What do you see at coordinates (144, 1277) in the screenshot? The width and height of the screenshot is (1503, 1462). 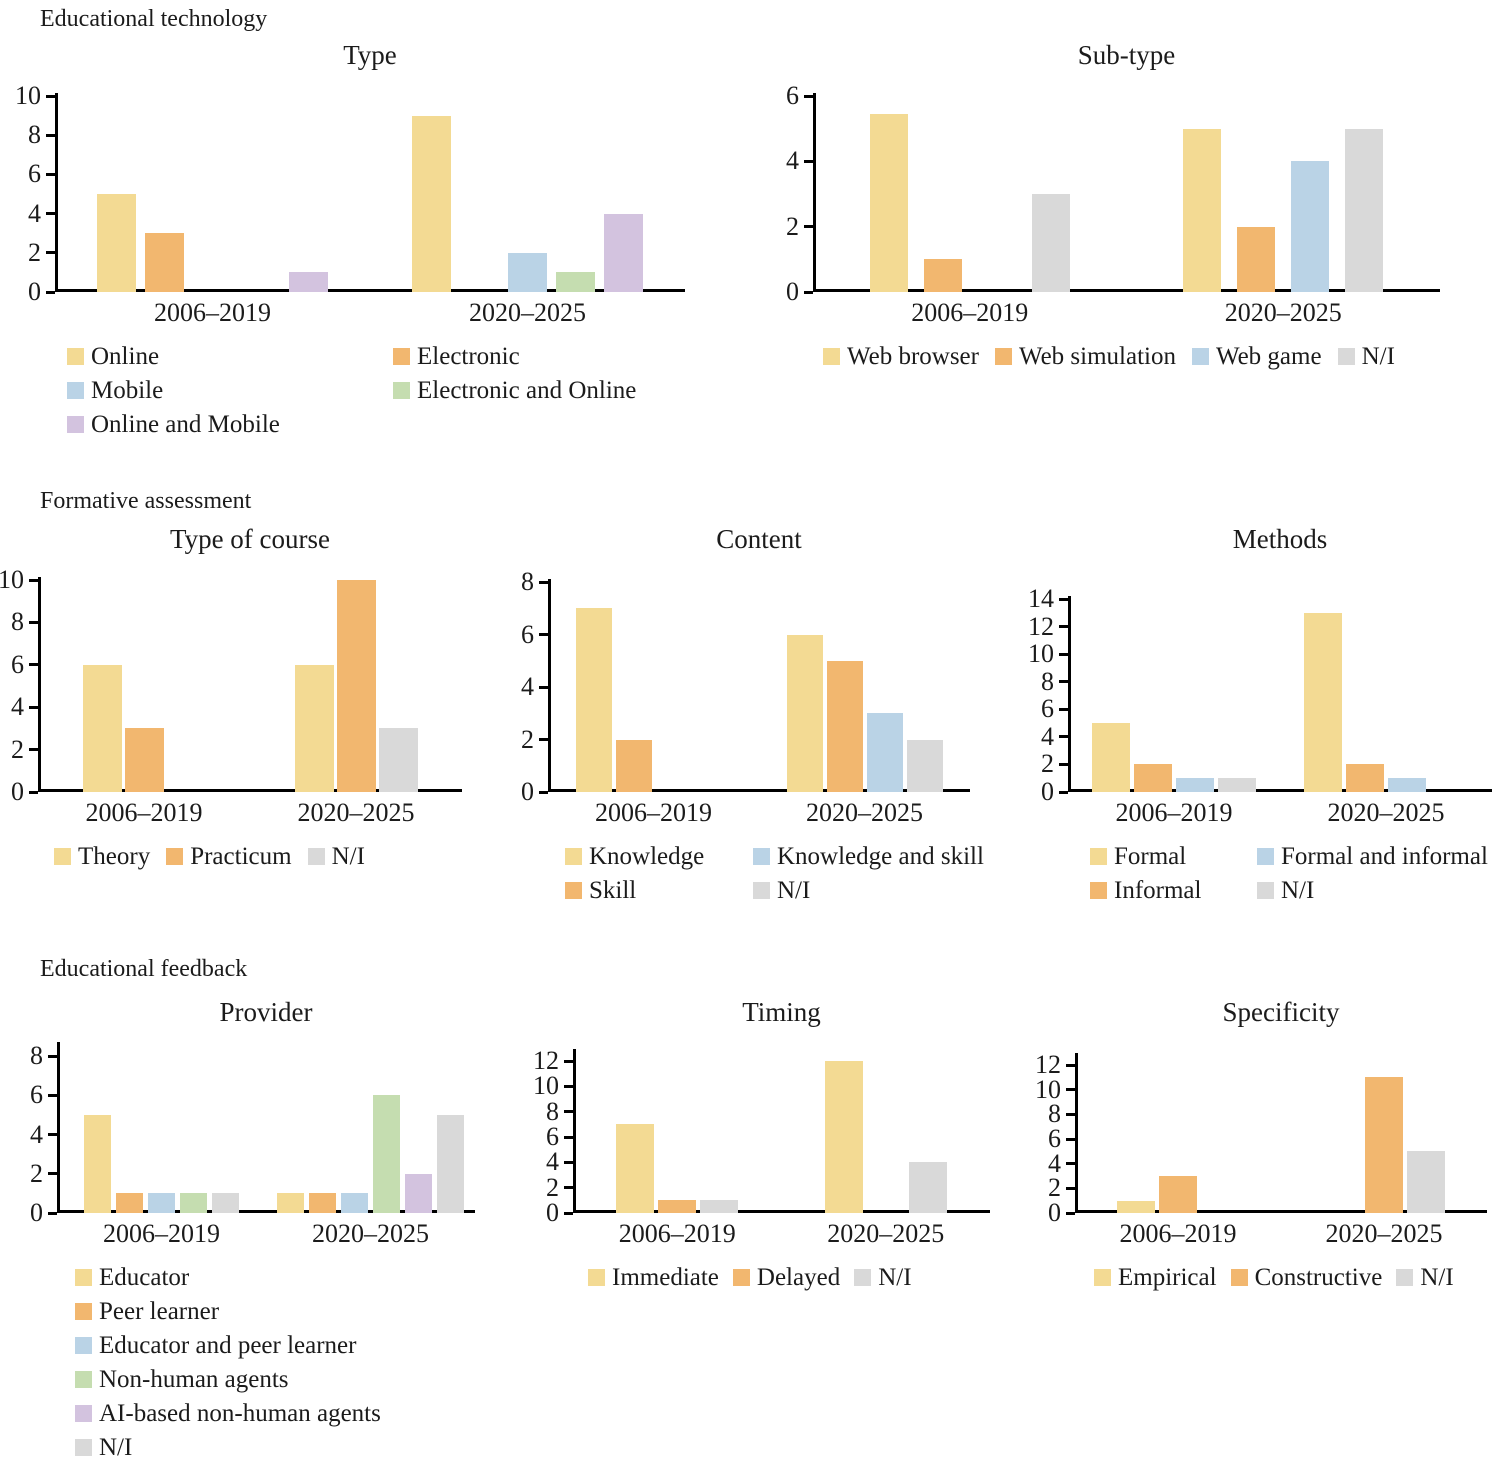 I see `legend-label: Educator` at bounding box center [144, 1277].